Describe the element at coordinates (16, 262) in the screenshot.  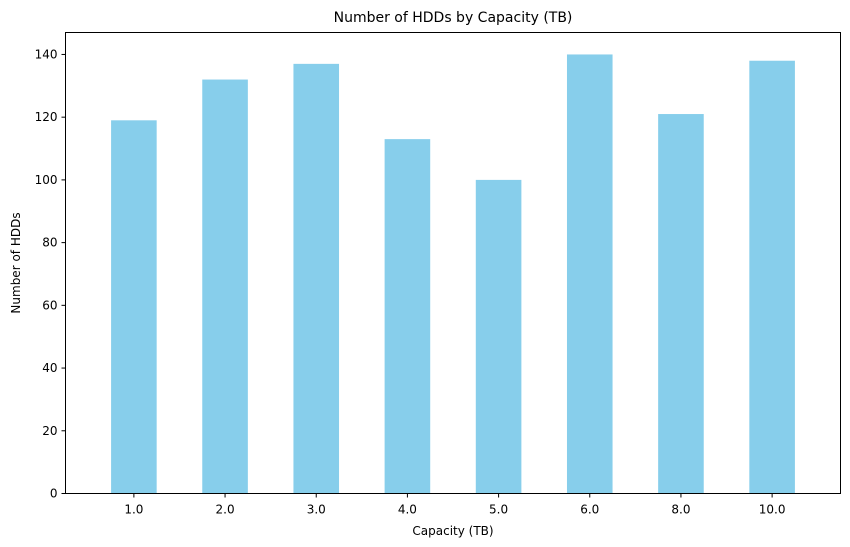
I see `y-axis-label: Number of HDDs` at that location.